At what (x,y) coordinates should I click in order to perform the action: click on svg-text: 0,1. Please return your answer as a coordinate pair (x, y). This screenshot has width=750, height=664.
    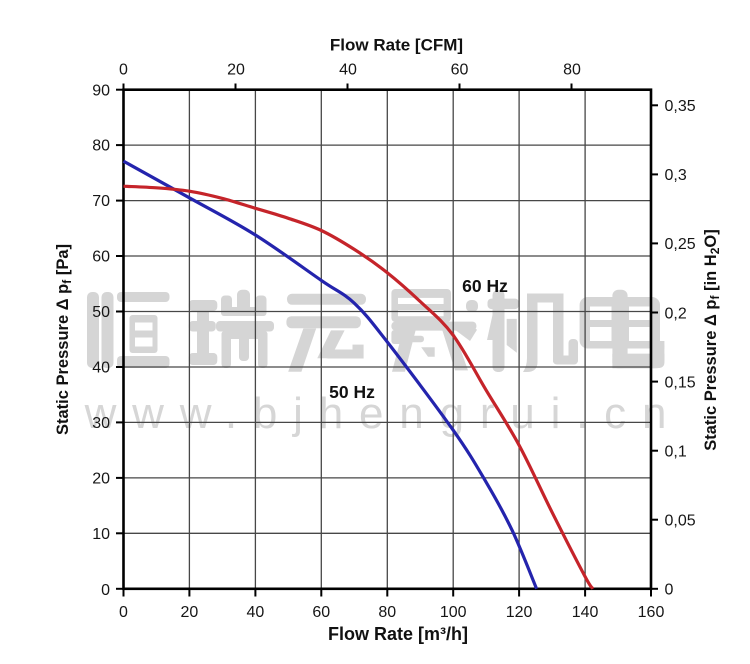
    Looking at the image, I should click on (676, 452).